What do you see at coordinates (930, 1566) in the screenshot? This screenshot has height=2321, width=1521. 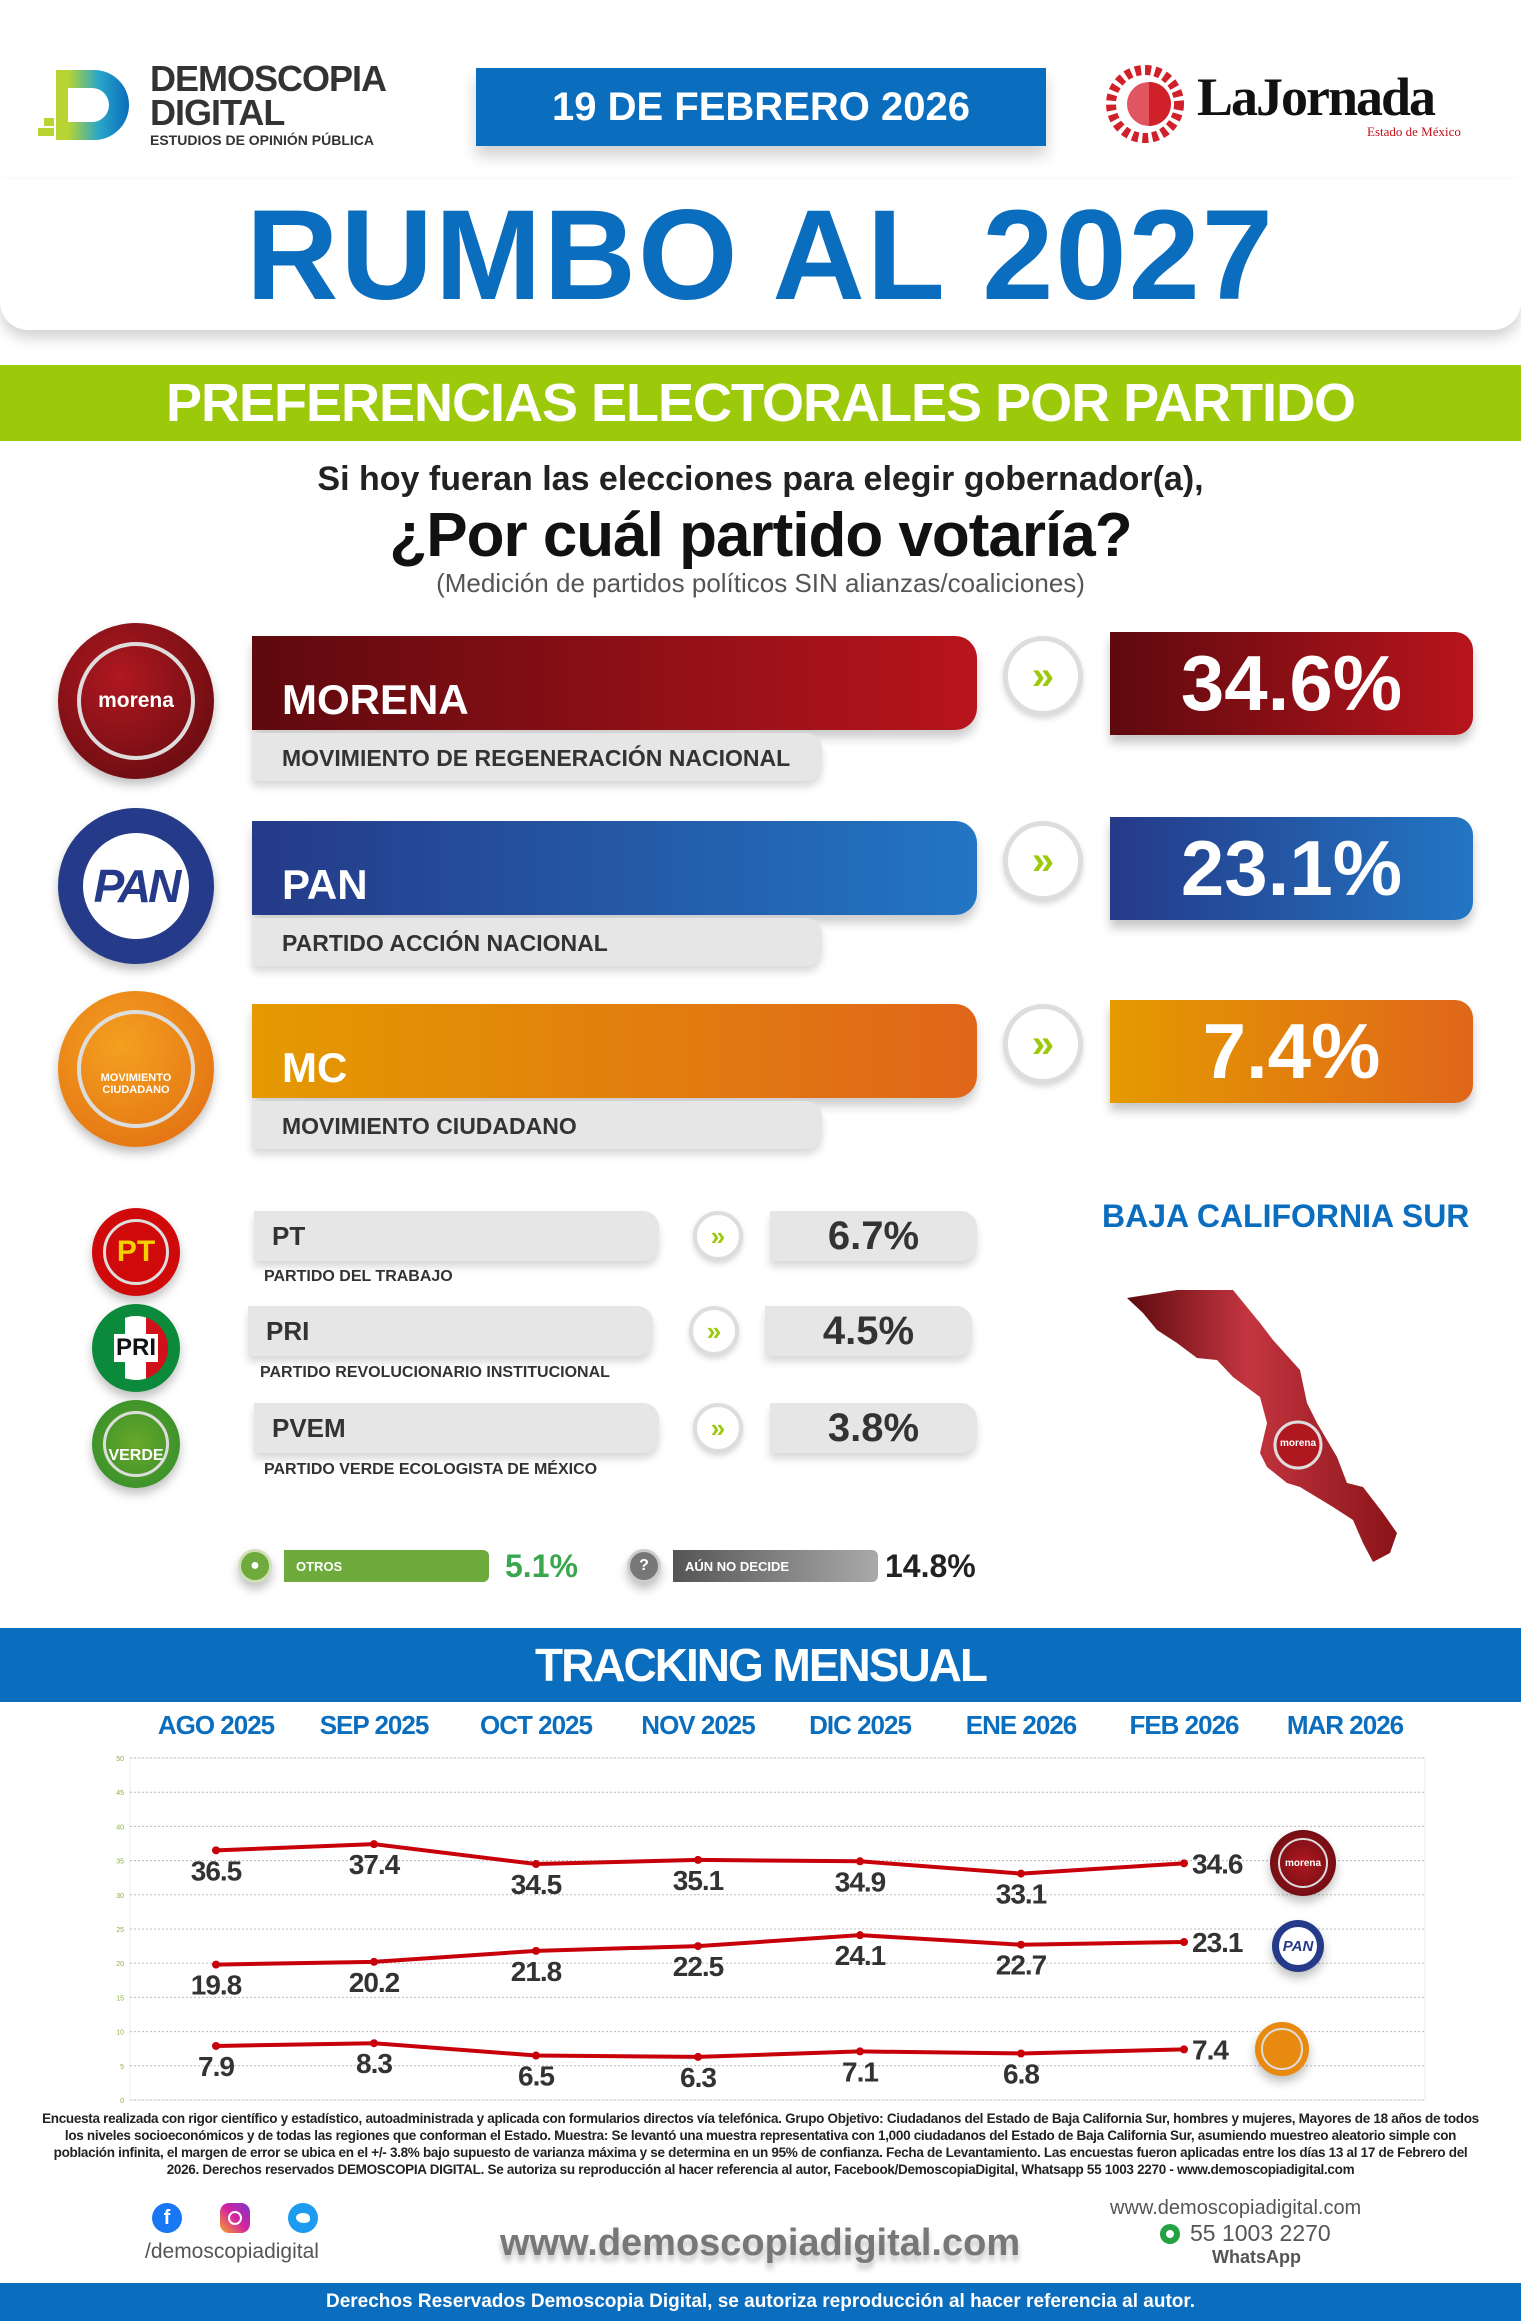 I see `undecided-percentage: 14.8%` at bounding box center [930, 1566].